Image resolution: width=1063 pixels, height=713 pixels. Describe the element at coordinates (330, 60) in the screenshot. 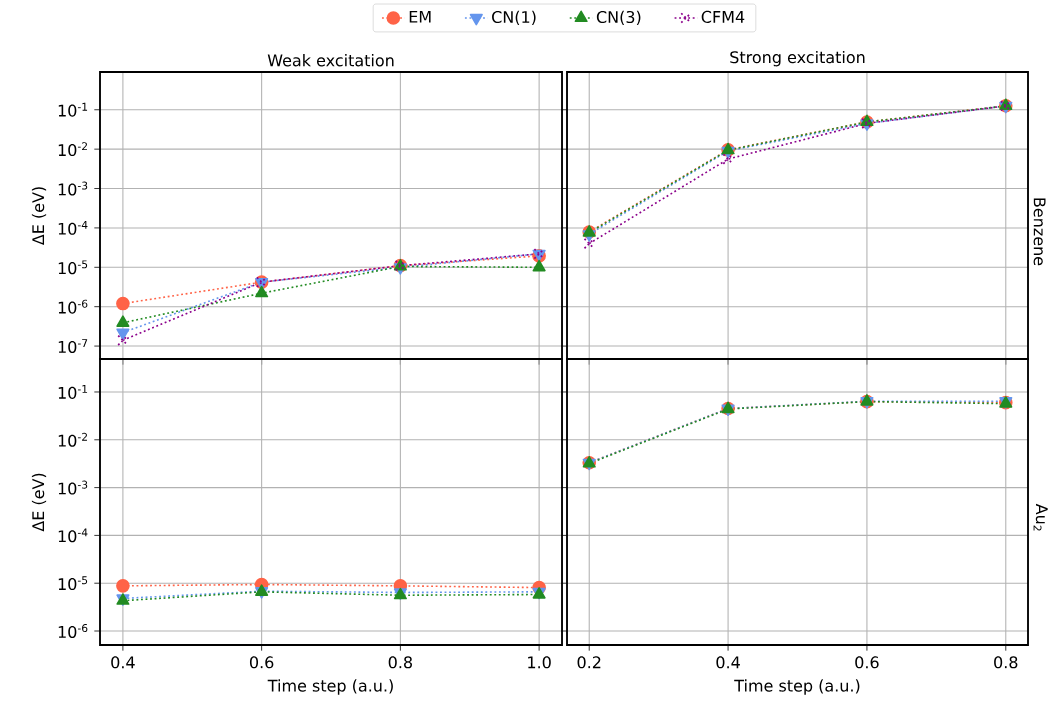

I see `chart-title: Weak excitation` at that location.